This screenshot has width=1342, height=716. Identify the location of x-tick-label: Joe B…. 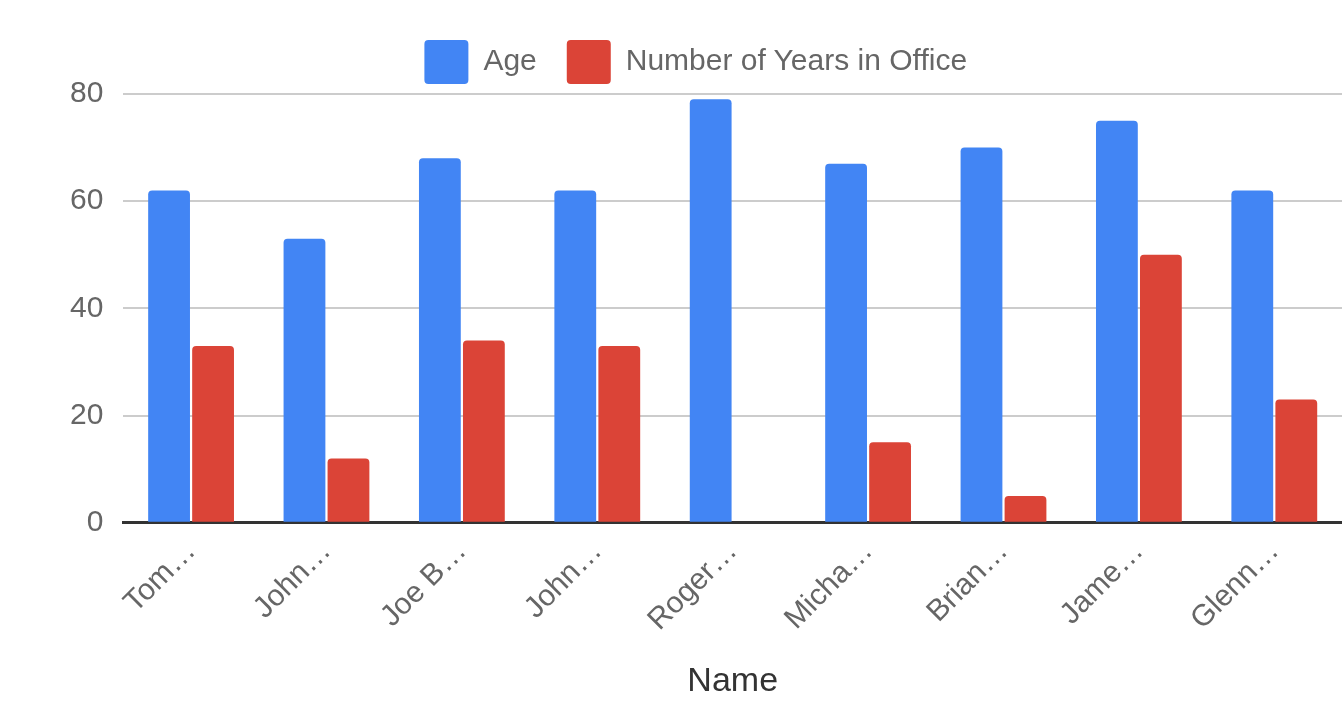
(422, 583).